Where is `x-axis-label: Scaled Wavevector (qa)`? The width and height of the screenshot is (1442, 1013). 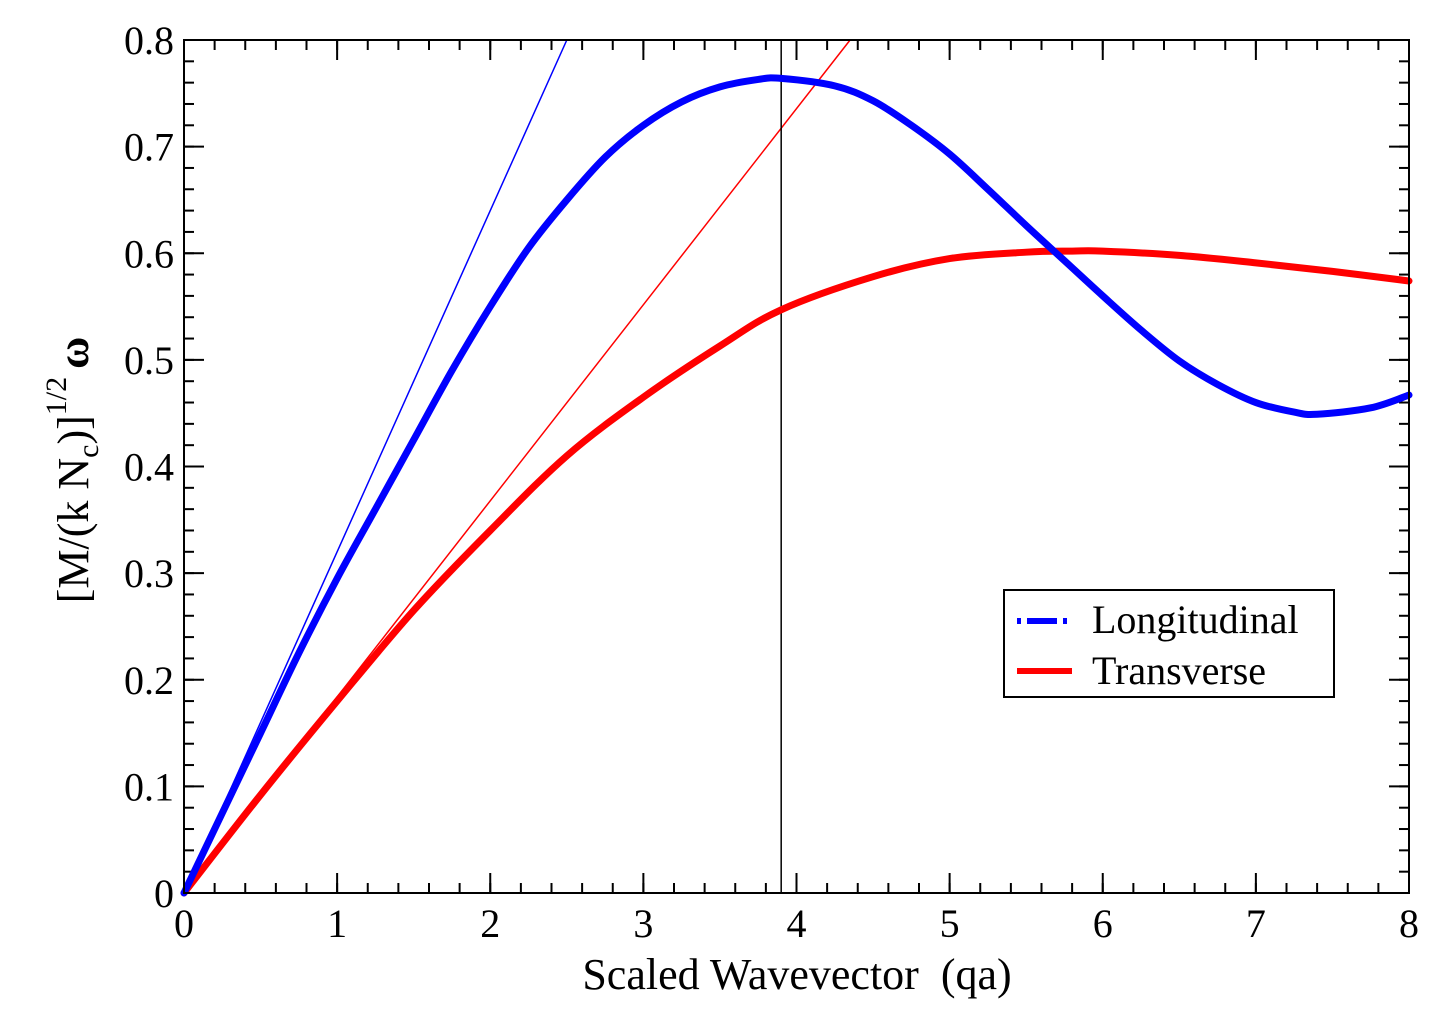 x-axis-label: Scaled Wavevector (qa) is located at coordinates (796, 974).